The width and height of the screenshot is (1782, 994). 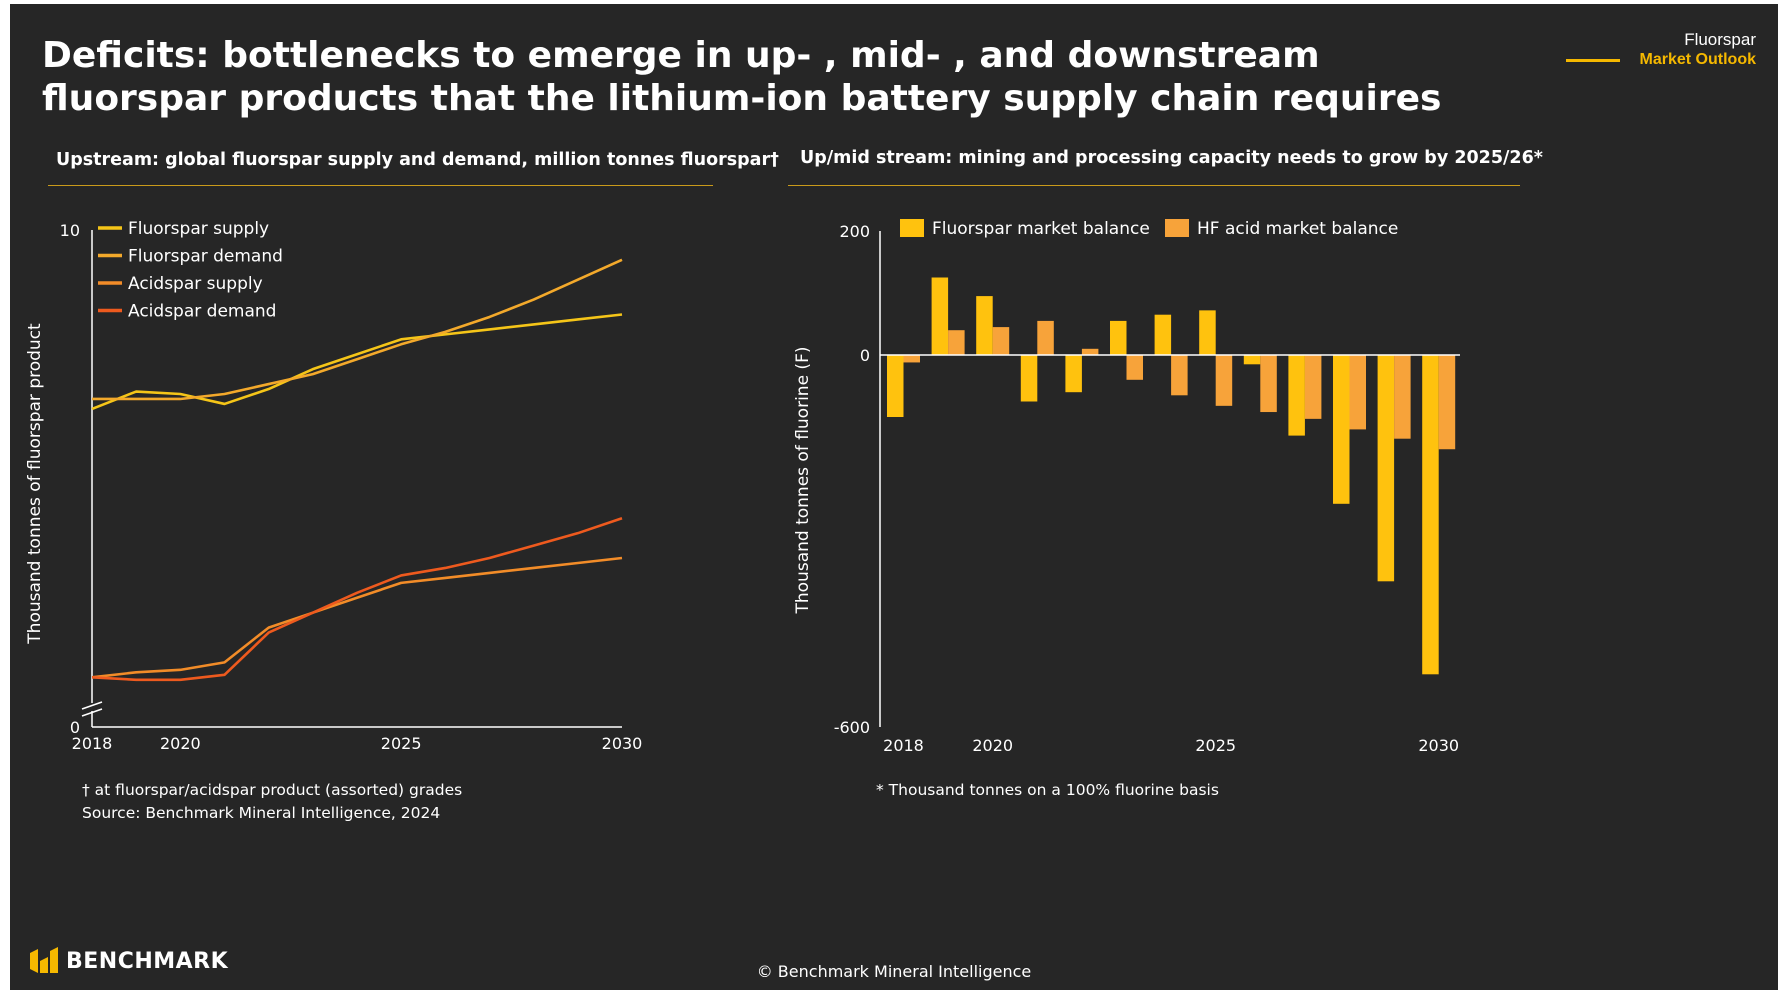 What do you see at coordinates (1698, 50) in the screenshot?
I see `report-tag: Fluorspar Market Outlook` at bounding box center [1698, 50].